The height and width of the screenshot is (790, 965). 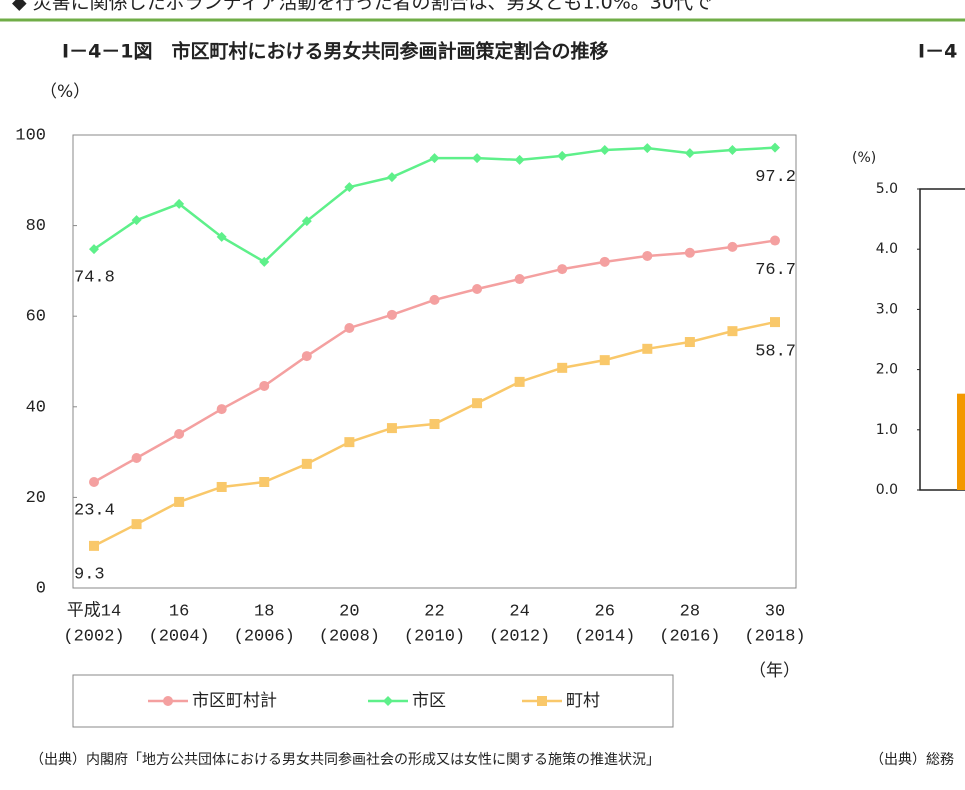 I want to click on banner-box, so click(x=482, y=11).